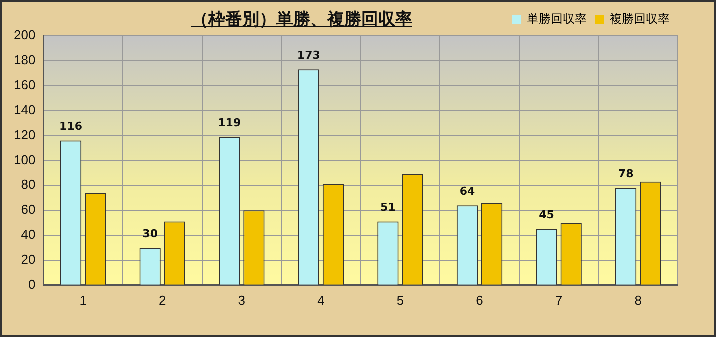 Image resolution: width=716 pixels, height=337 pixels. What do you see at coordinates (162, 300) in the screenshot?
I see `x-tick-label: 2` at bounding box center [162, 300].